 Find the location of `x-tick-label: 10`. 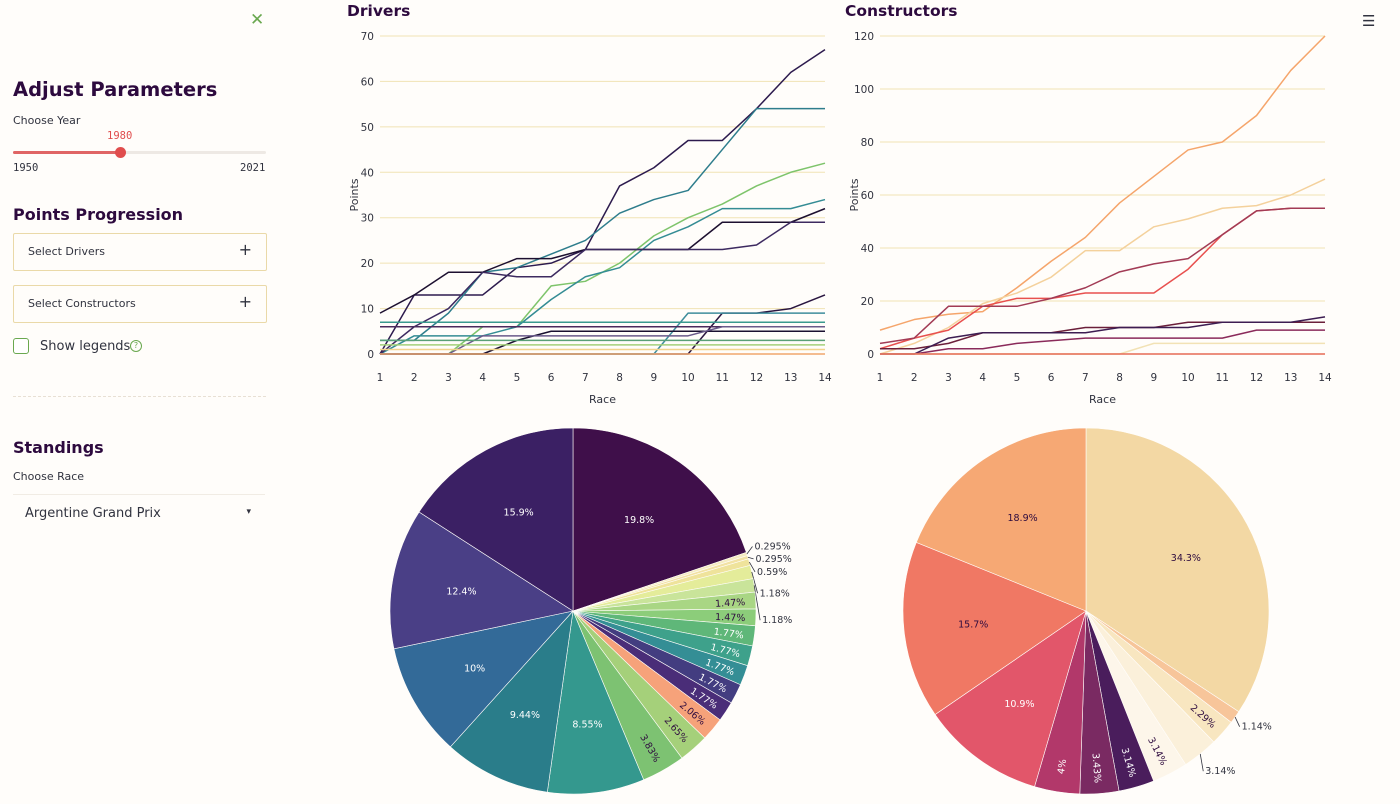

x-tick-label: 10 is located at coordinates (687, 378).